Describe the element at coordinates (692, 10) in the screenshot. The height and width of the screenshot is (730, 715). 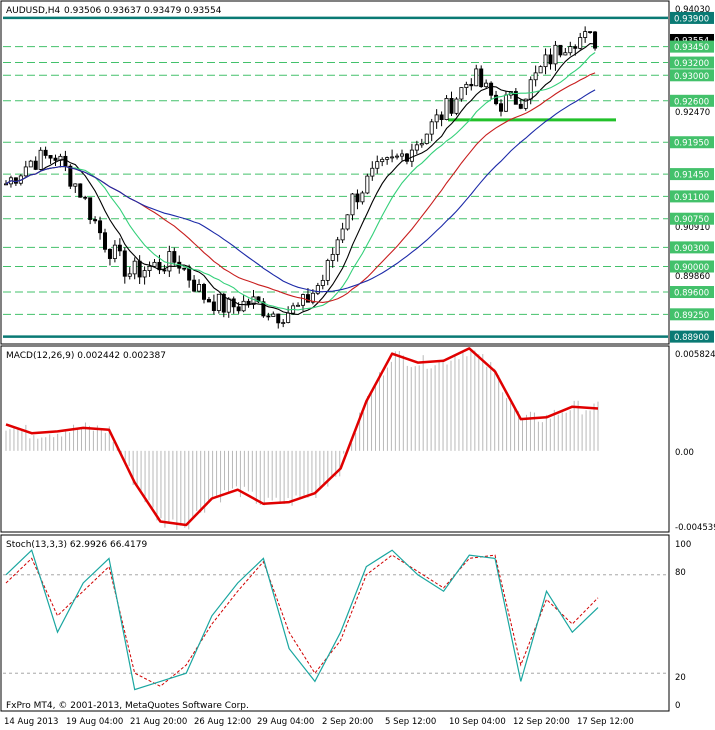
I see `price-tick: 0.94030` at that location.